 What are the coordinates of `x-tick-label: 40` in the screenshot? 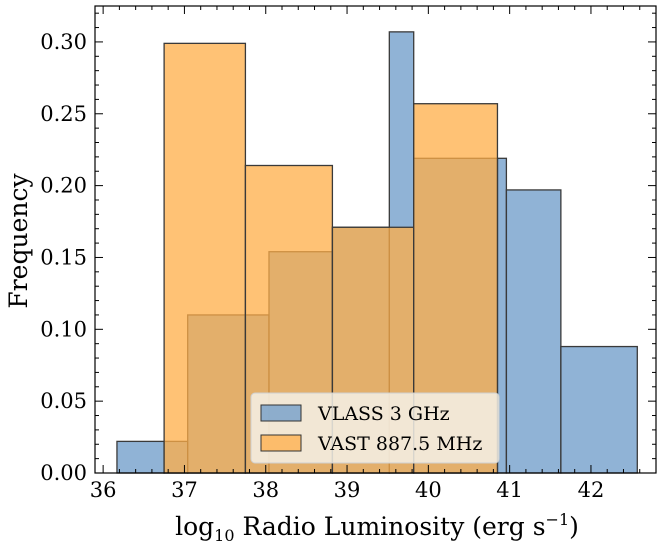 It's located at (428, 490).